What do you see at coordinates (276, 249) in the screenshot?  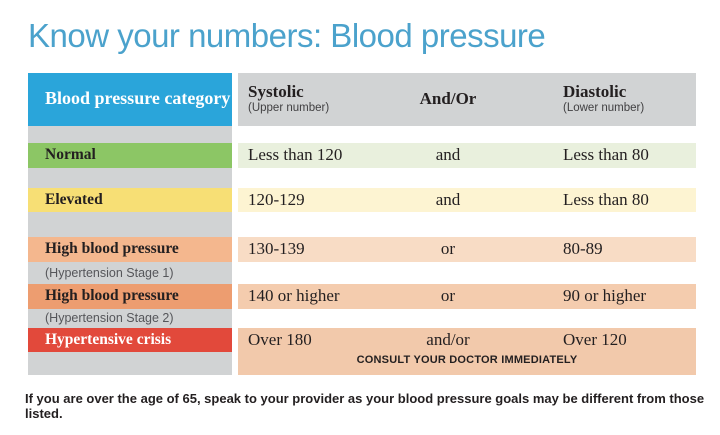 I see `systolic-value: 130-139` at bounding box center [276, 249].